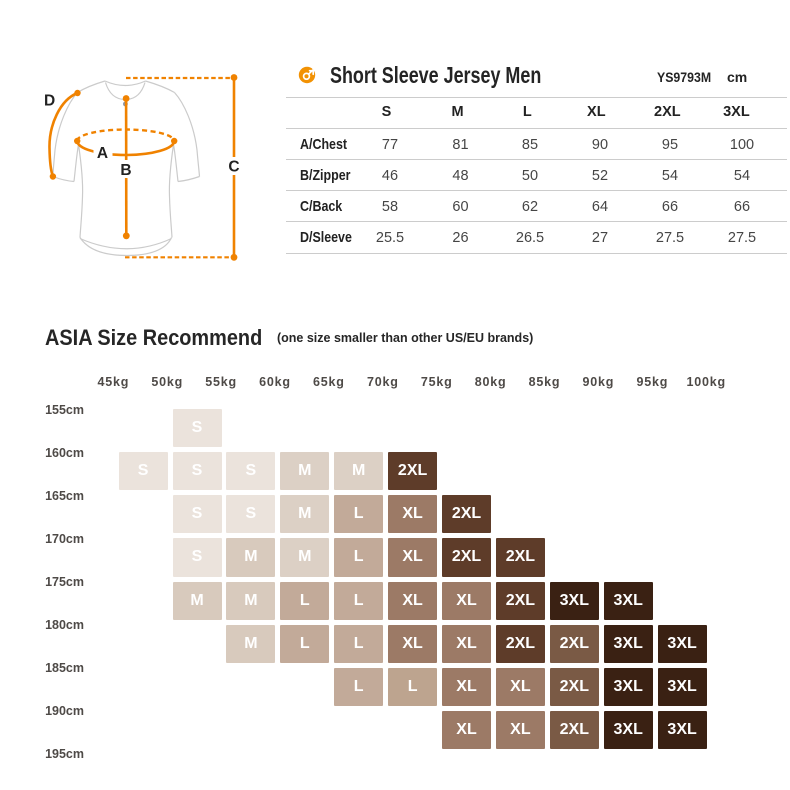  What do you see at coordinates (102, 153) in the screenshot?
I see `svg-text: A` at bounding box center [102, 153].